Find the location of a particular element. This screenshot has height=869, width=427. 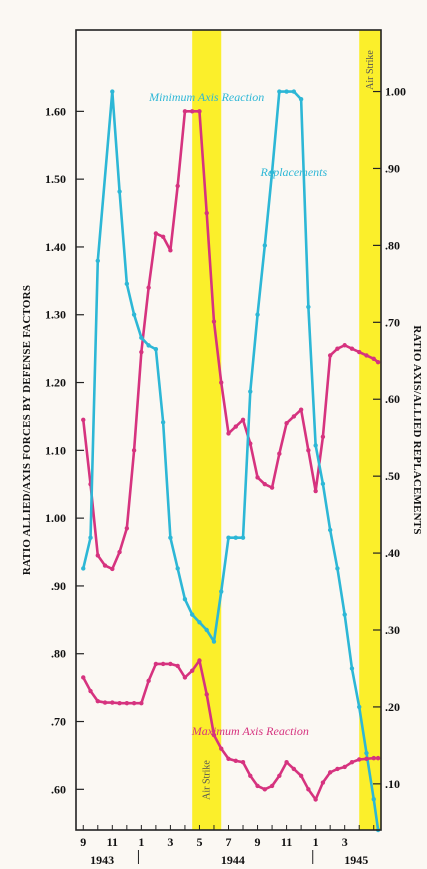

left-tick-label: 1.10 is located at coordinates (55, 450).